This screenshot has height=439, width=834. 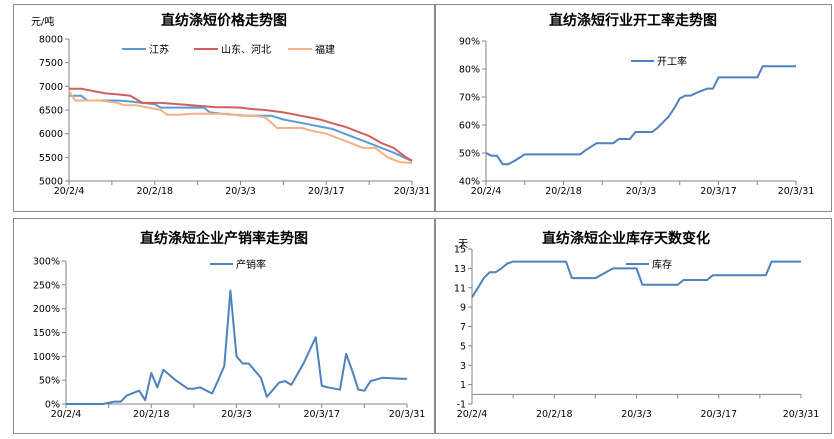 I want to click on chart-title: 直纺涤短企业库存天数变化, so click(x=626, y=238).